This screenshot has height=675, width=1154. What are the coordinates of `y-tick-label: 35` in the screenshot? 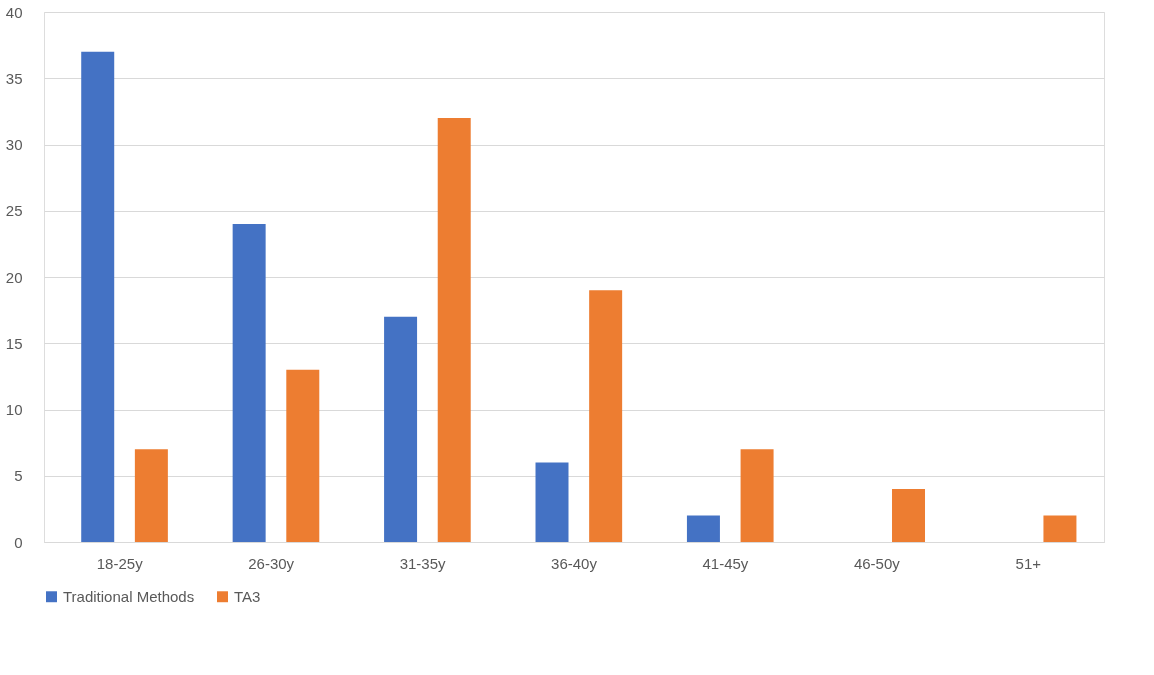 It's located at (14, 78).